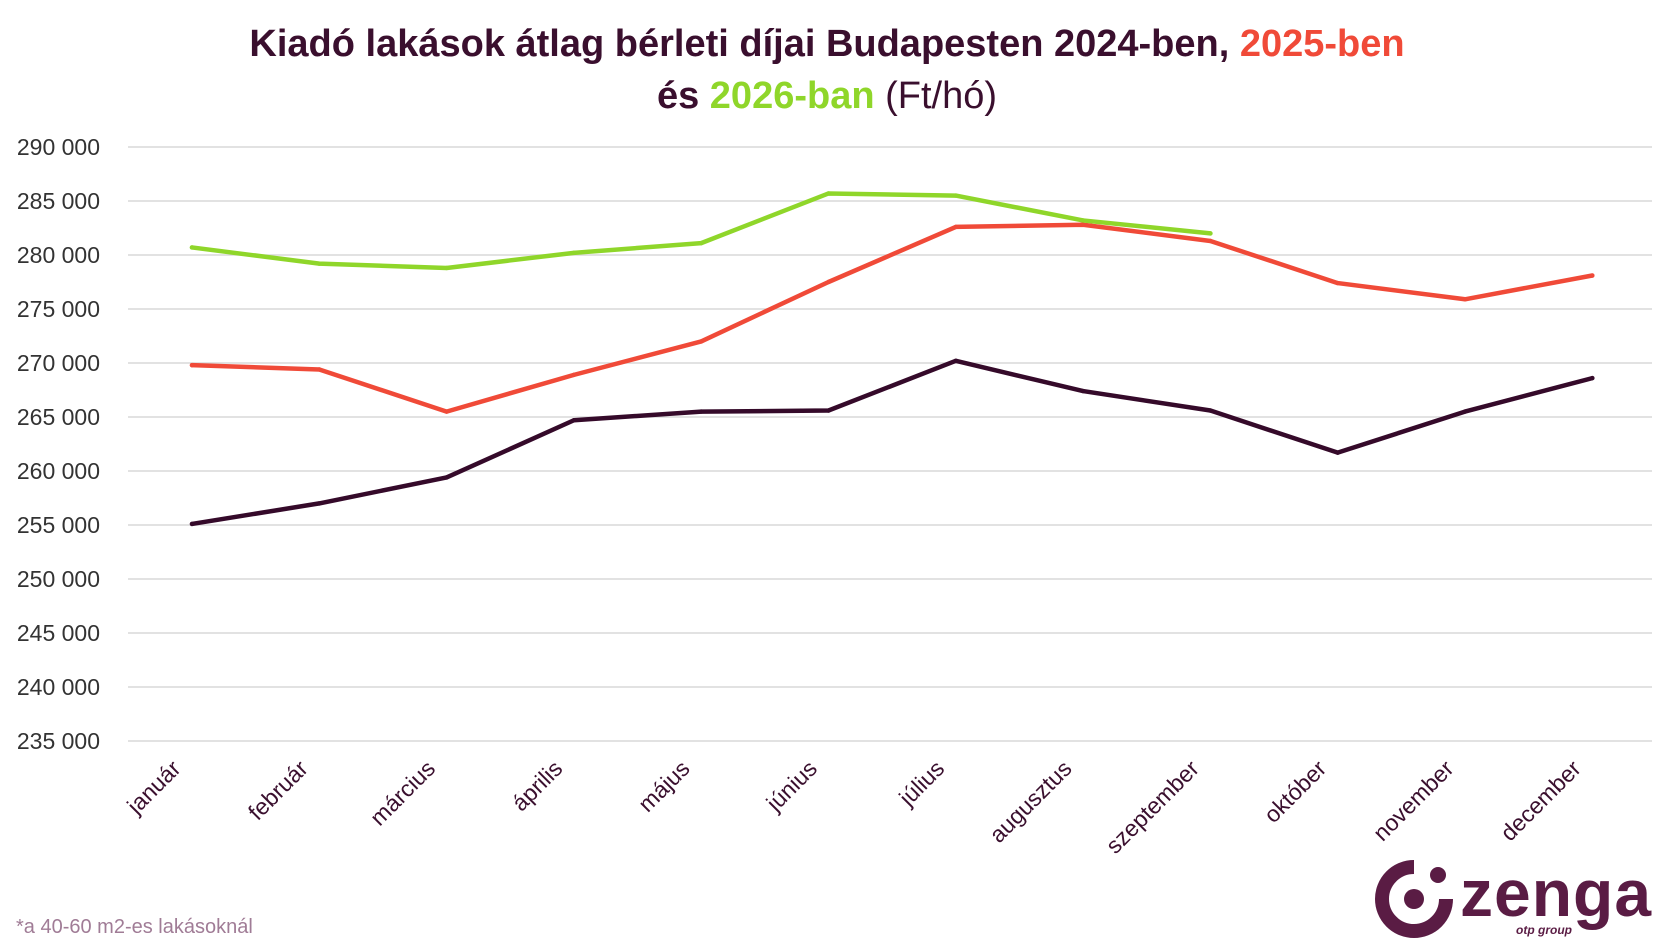 This screenshot has width=1654, height=945. Describe the element at coordinates (58, 147) in the screenshot. I see `y-tick-label: 290 000` at that location.